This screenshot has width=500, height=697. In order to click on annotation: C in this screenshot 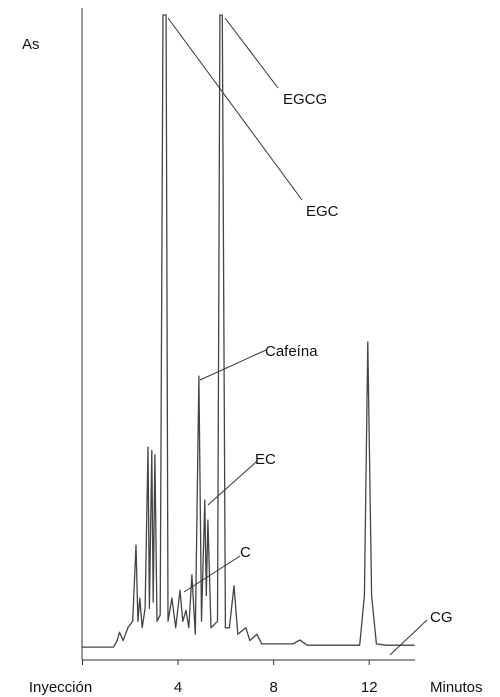, I will do `click(245, 552)`.